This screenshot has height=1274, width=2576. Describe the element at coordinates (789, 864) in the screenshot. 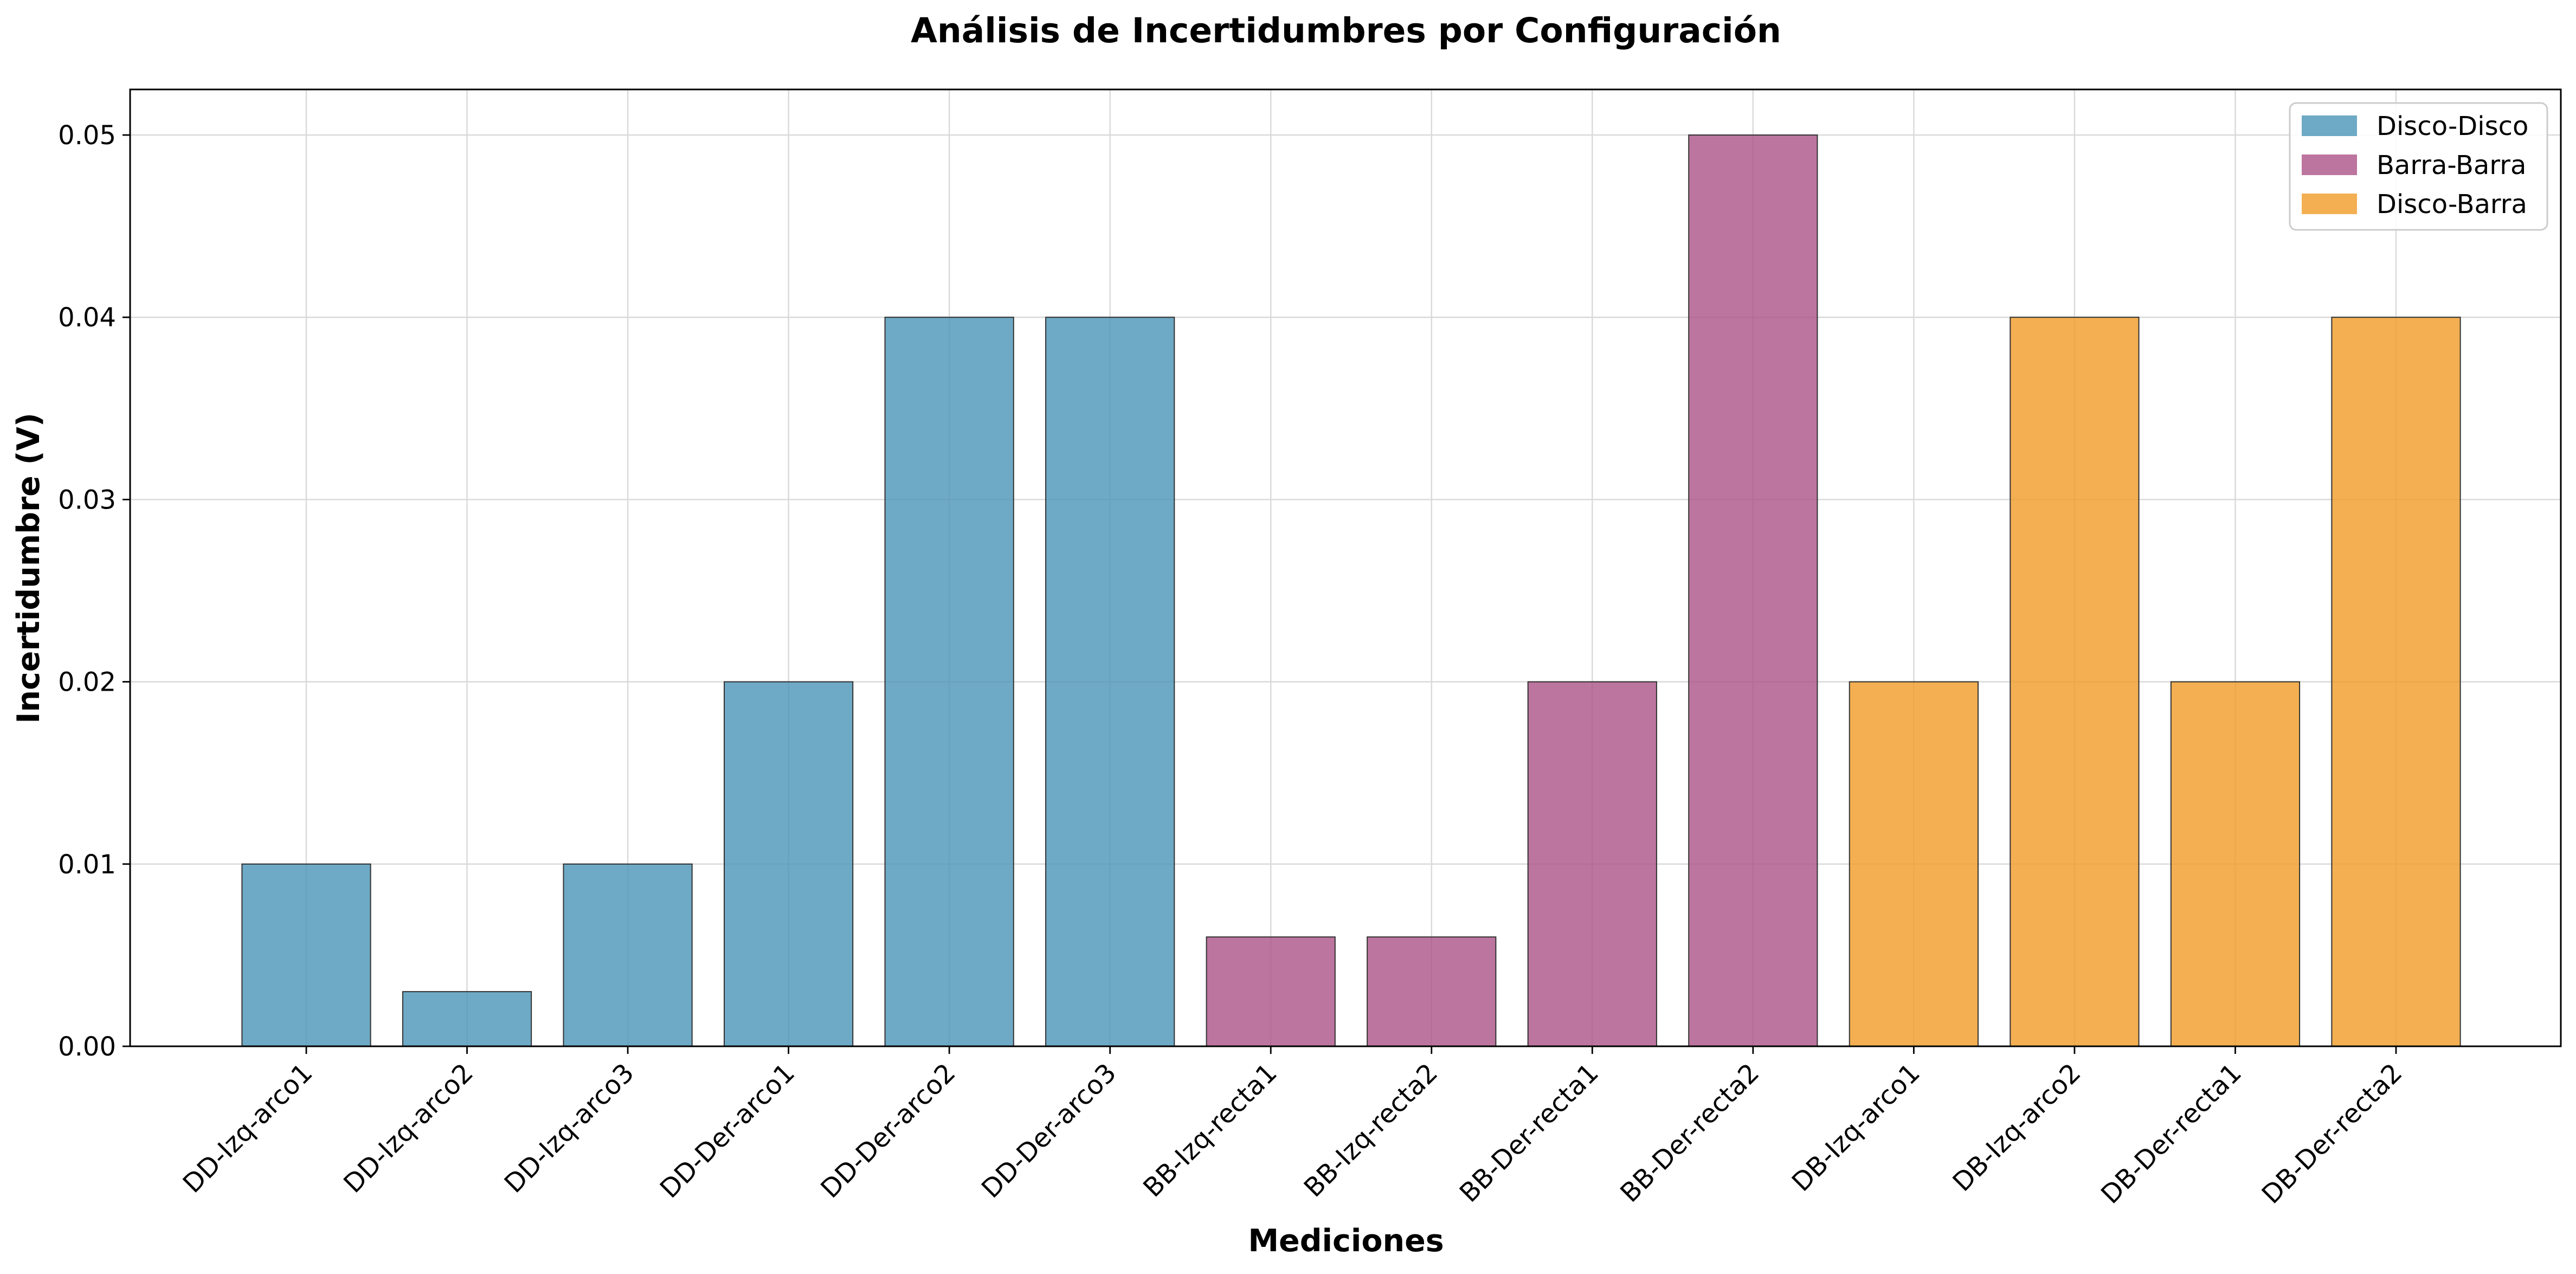

I see `bar-dd-der-arco1` at that location.